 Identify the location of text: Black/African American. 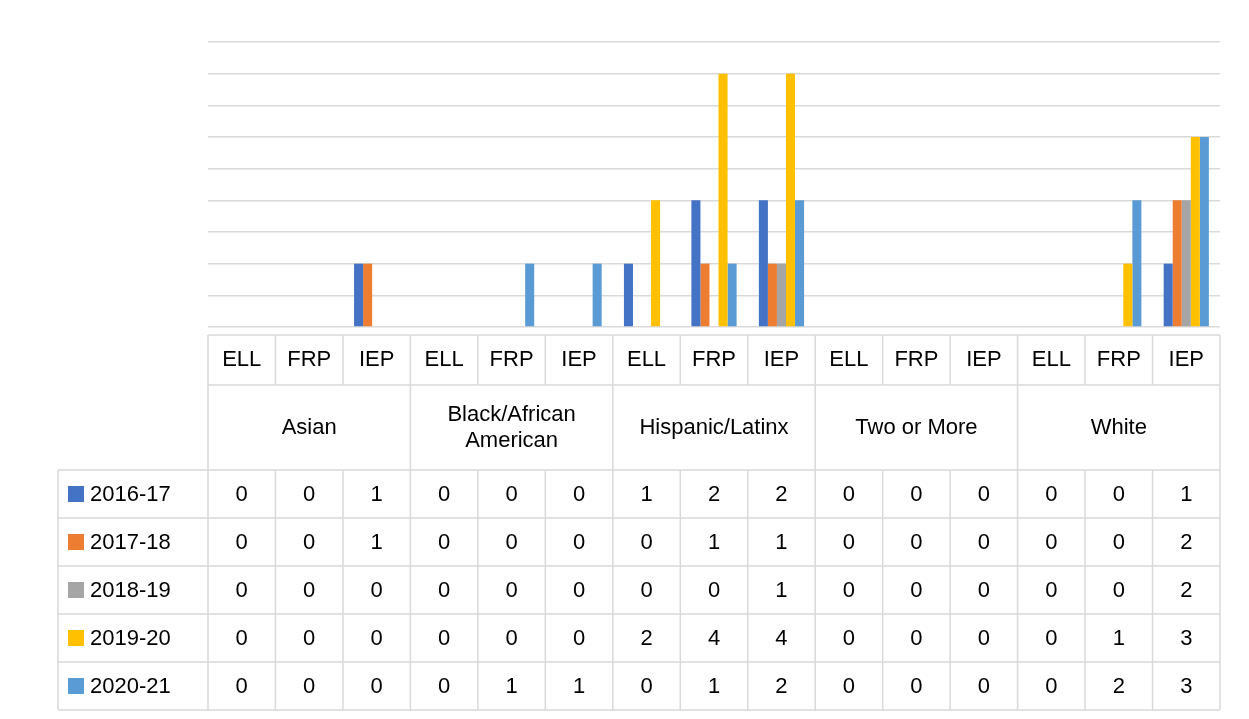
(511, 426).